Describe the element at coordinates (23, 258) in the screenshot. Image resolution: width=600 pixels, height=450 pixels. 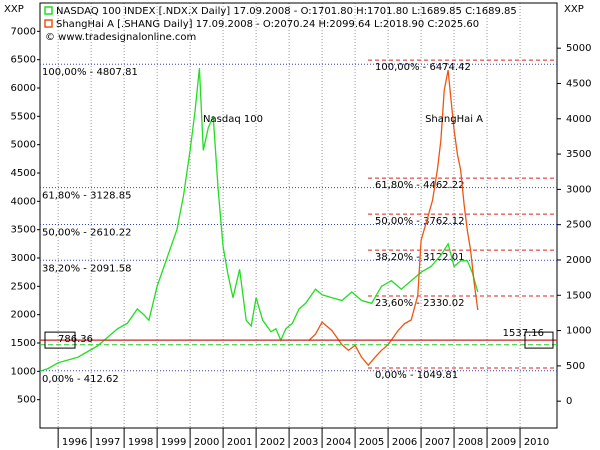
I see `y-tick-label: 3000` at that location.